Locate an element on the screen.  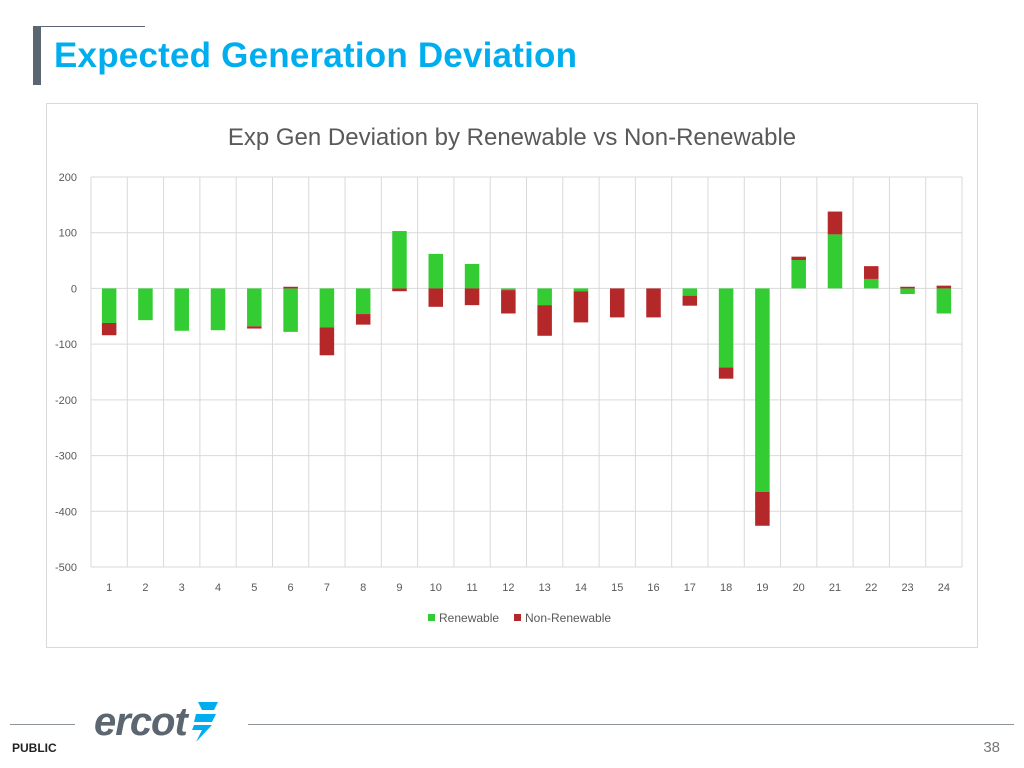
legend-swatch-renewable is located at coordinates (431, 617).